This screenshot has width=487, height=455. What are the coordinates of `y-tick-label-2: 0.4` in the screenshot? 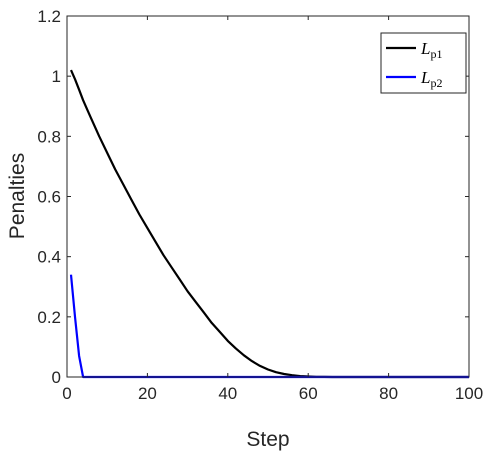 It's located at (49, 257).